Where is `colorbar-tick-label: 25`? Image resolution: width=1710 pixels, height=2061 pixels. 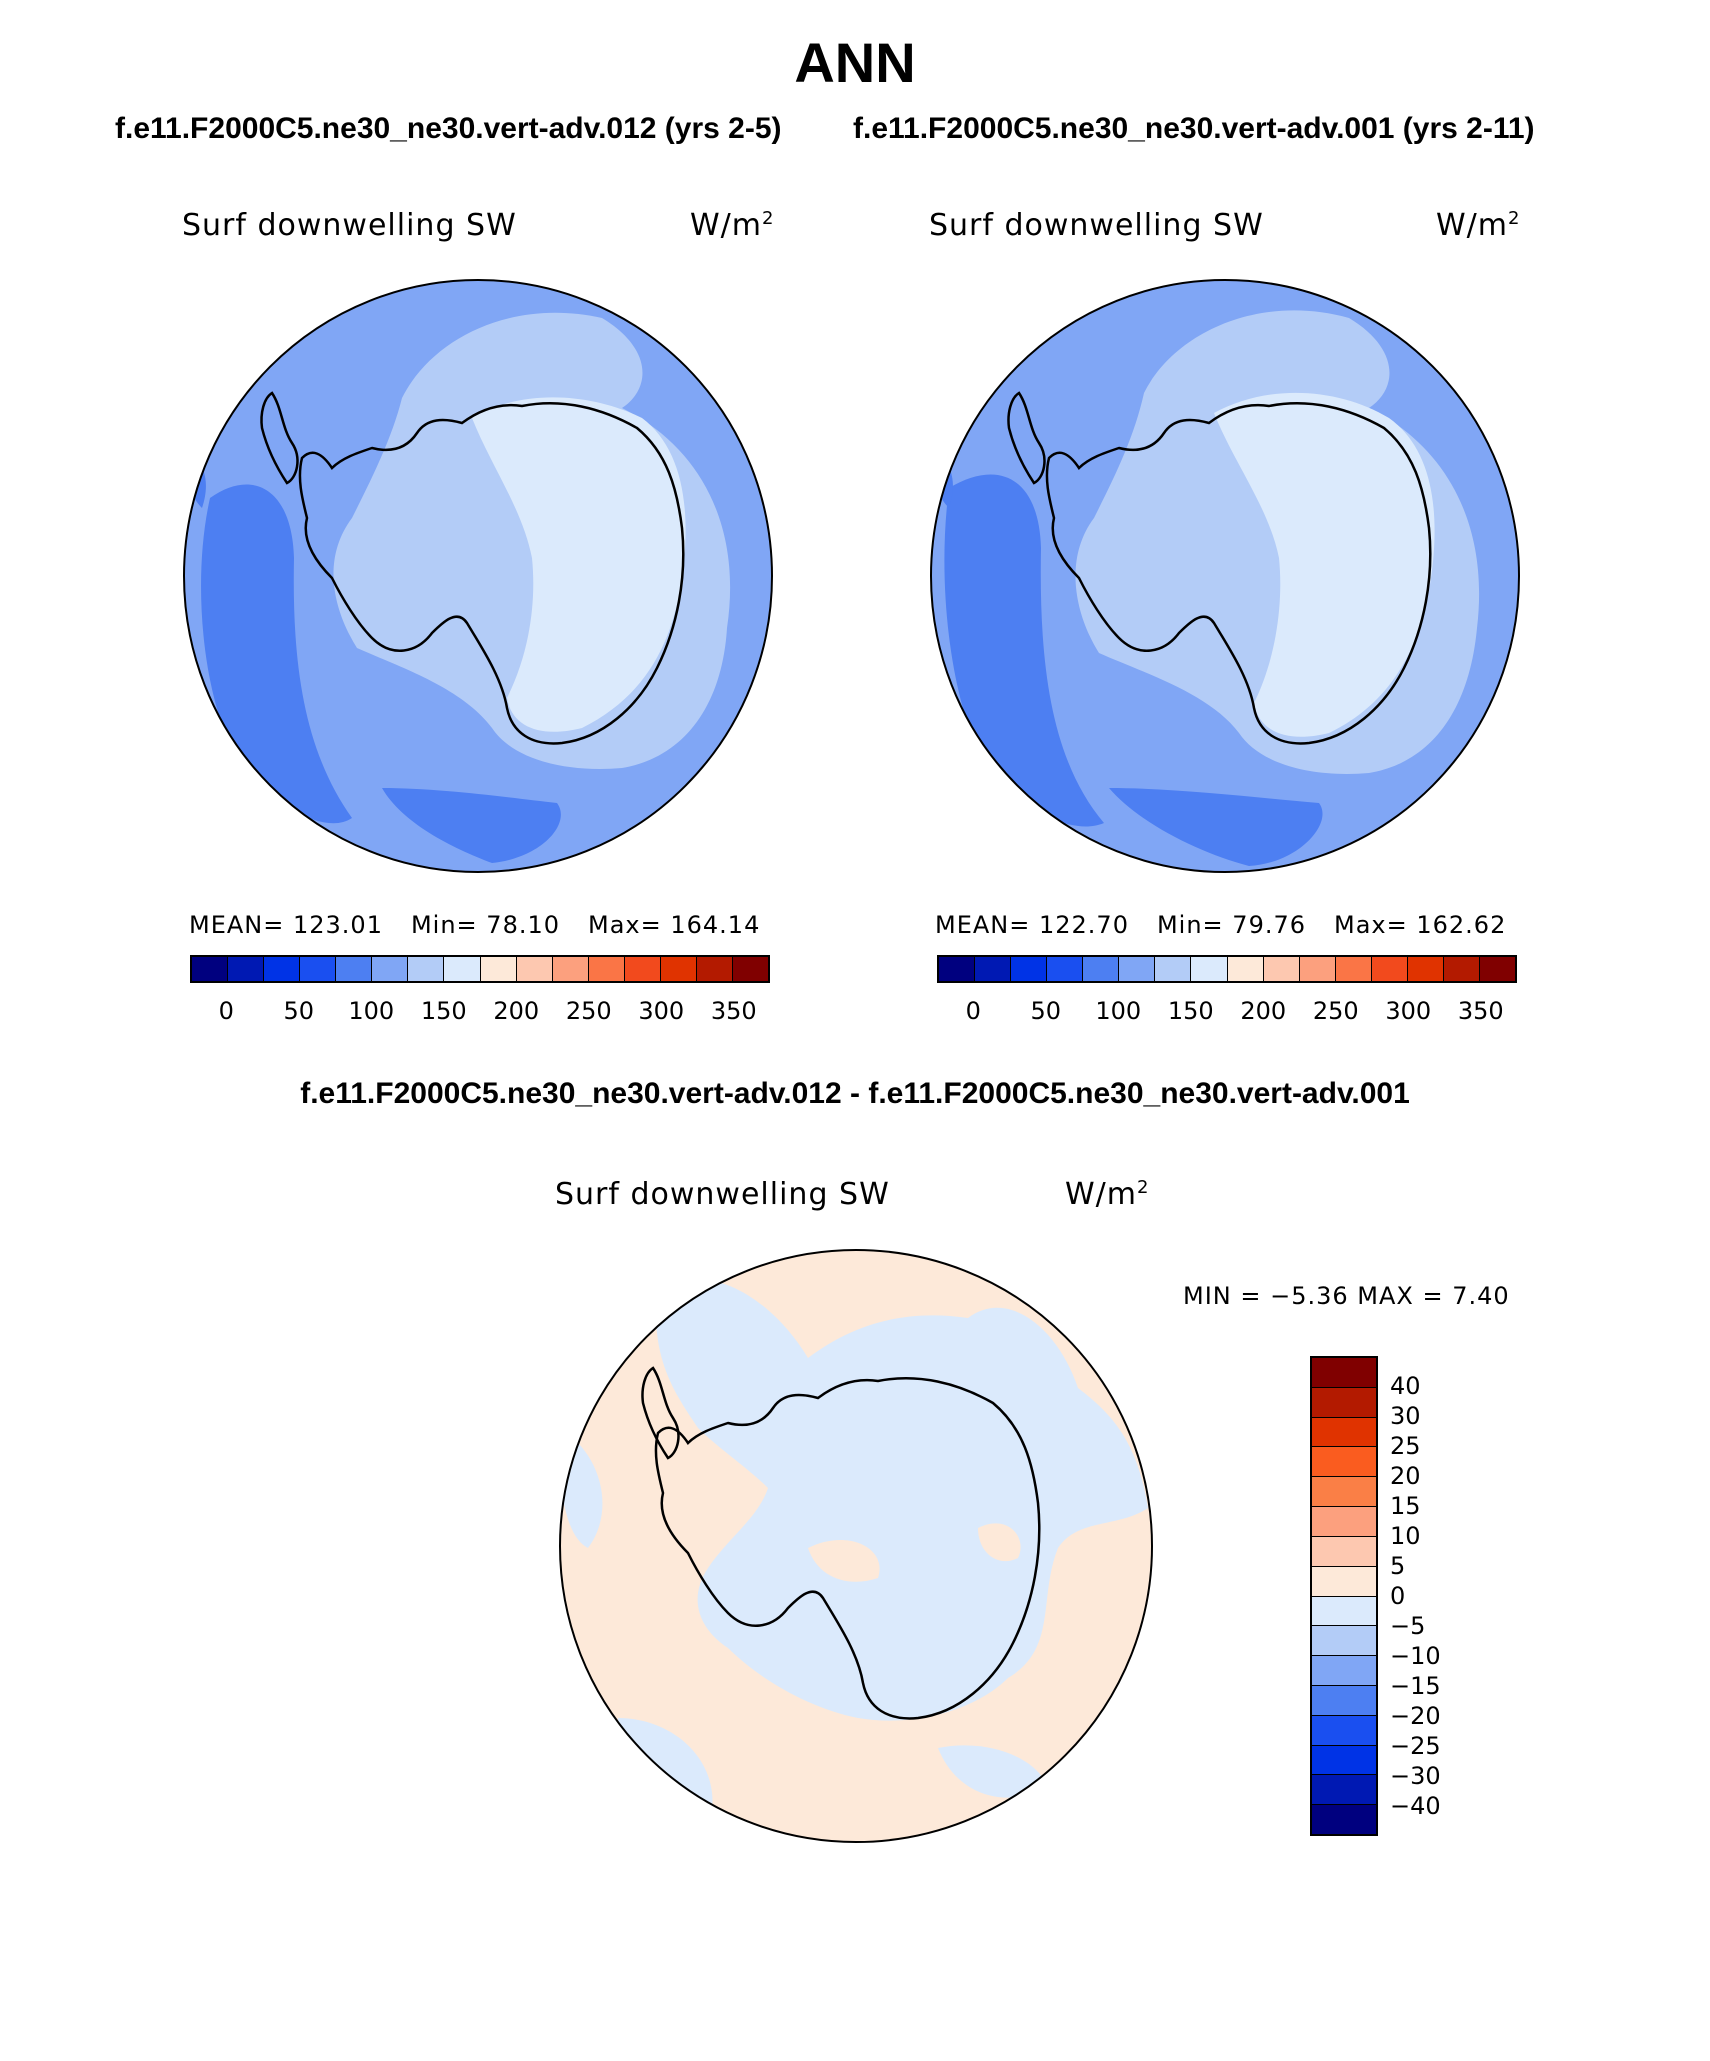 colorbar-tick-label: 25 is located at coordinates (1405, 1446).